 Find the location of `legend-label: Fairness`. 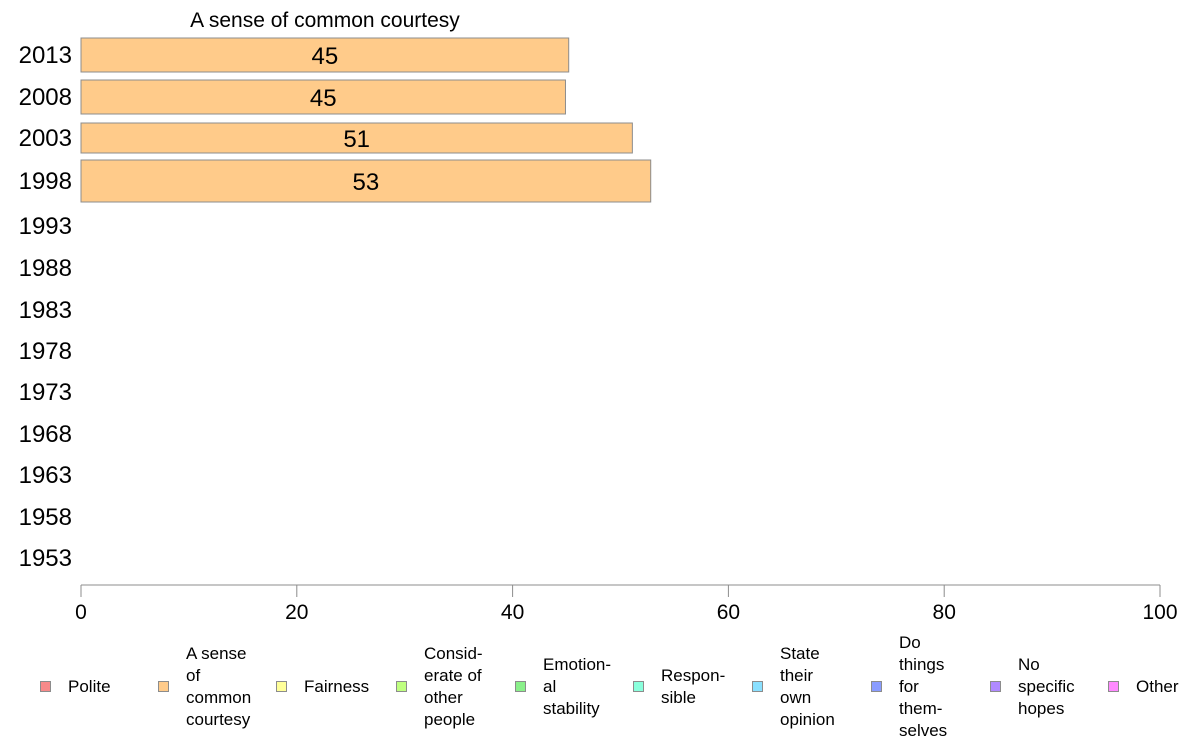

legend-label: Fairness is located at coordinates (337, 686).